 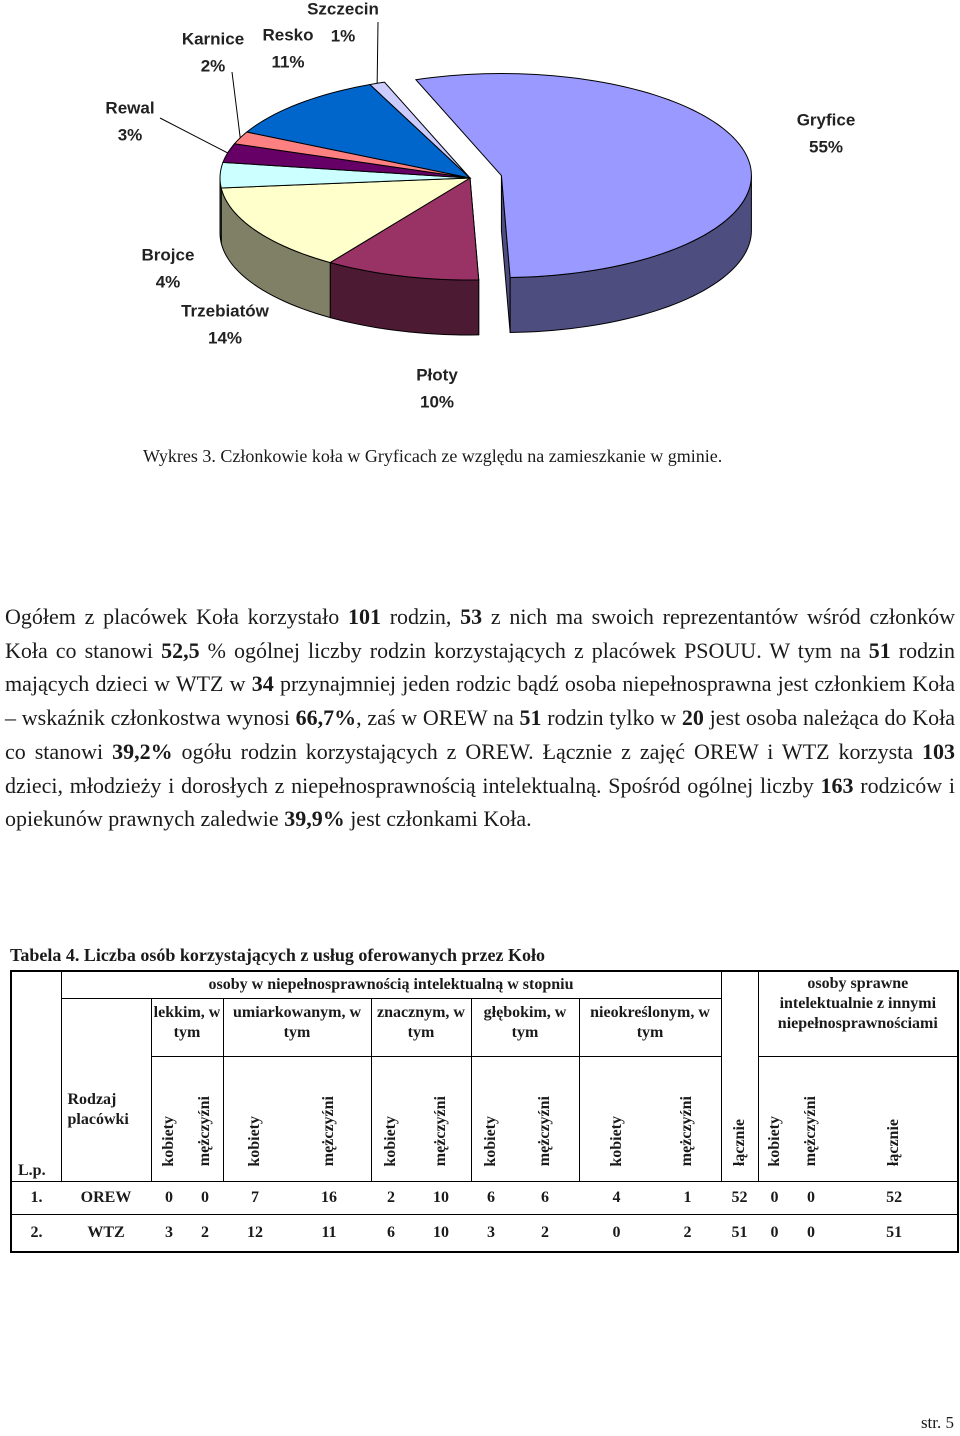 I want to click on text: rodzin mających dzieci w WTZ w, so click(x=480, y=667).